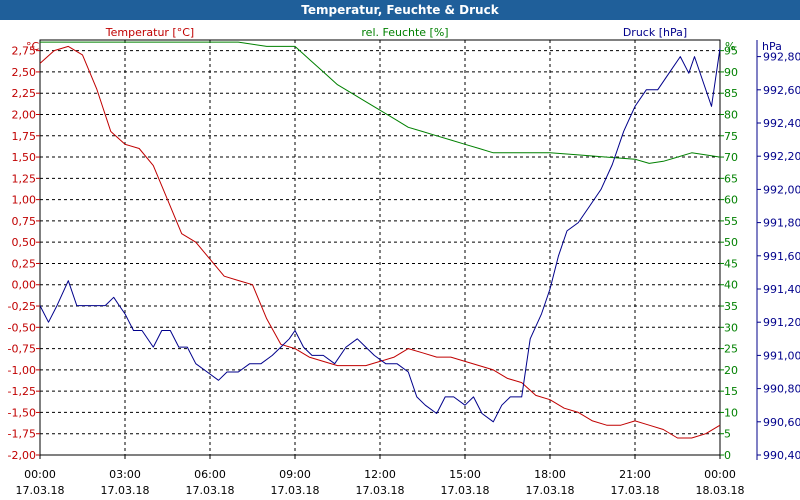  What do you see at coordinates (22, 391) in the screenshot?
I see `temperature-tick-label: -1,25` at bounding box center [22, 391].